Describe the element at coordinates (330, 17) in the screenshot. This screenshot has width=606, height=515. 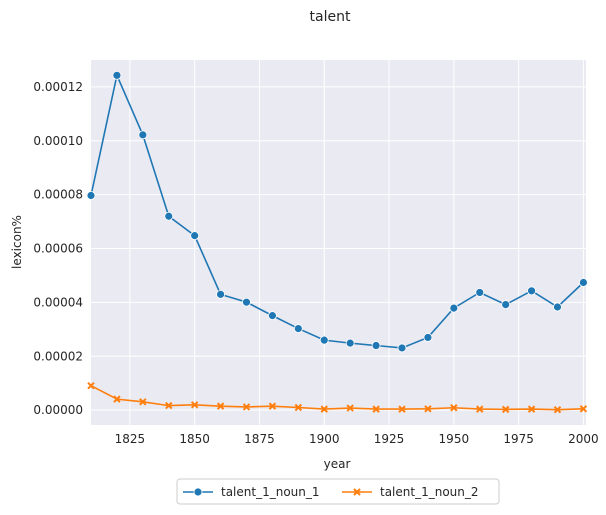
I see `chart-title: talent` at that location.